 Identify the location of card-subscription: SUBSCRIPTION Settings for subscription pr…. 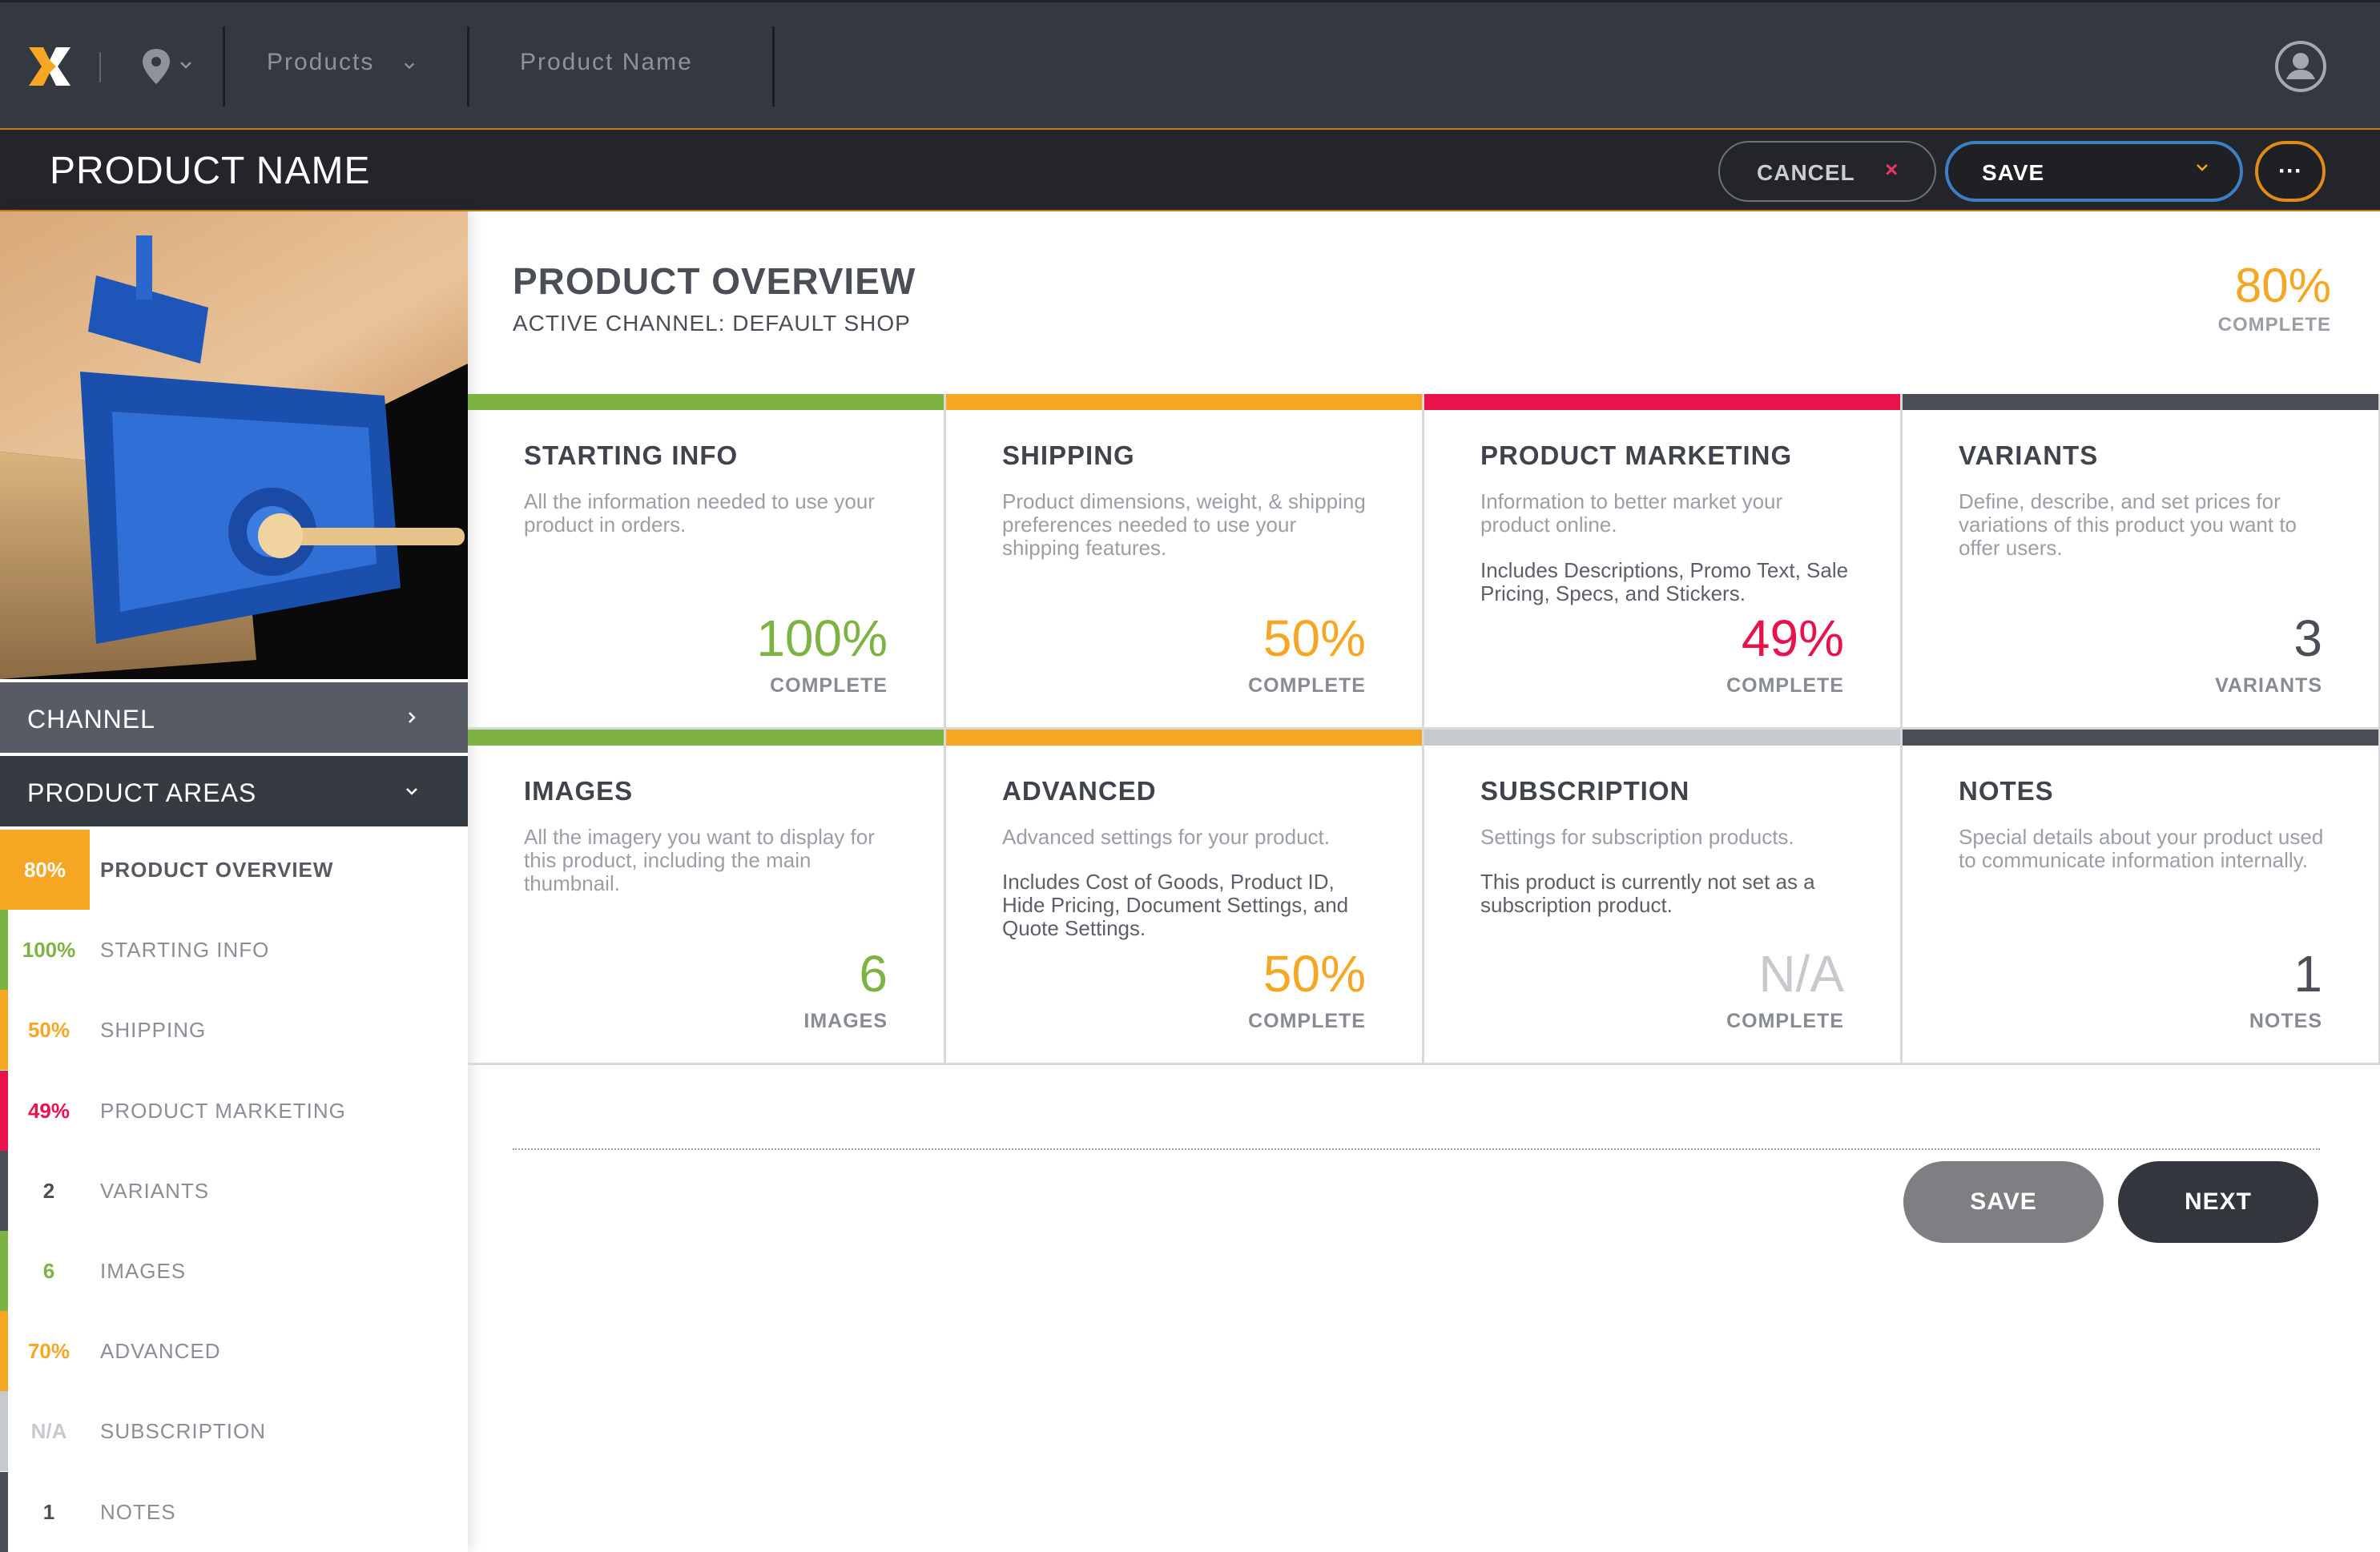
(1663, 897).